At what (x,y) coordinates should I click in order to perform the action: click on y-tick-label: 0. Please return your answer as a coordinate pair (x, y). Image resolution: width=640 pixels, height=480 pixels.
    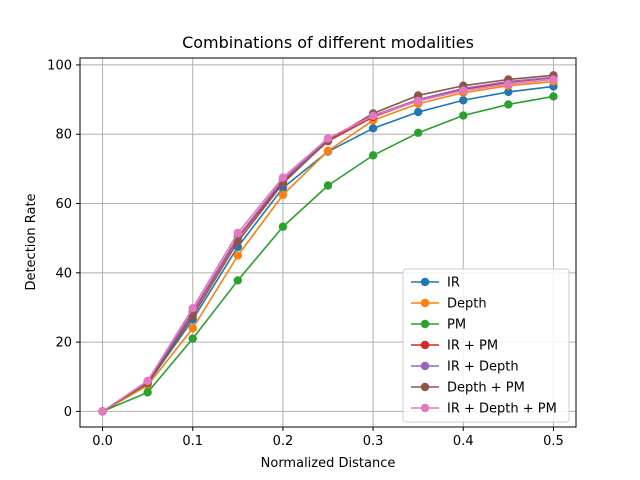
    Looking at the image, I should click on (68, 412).